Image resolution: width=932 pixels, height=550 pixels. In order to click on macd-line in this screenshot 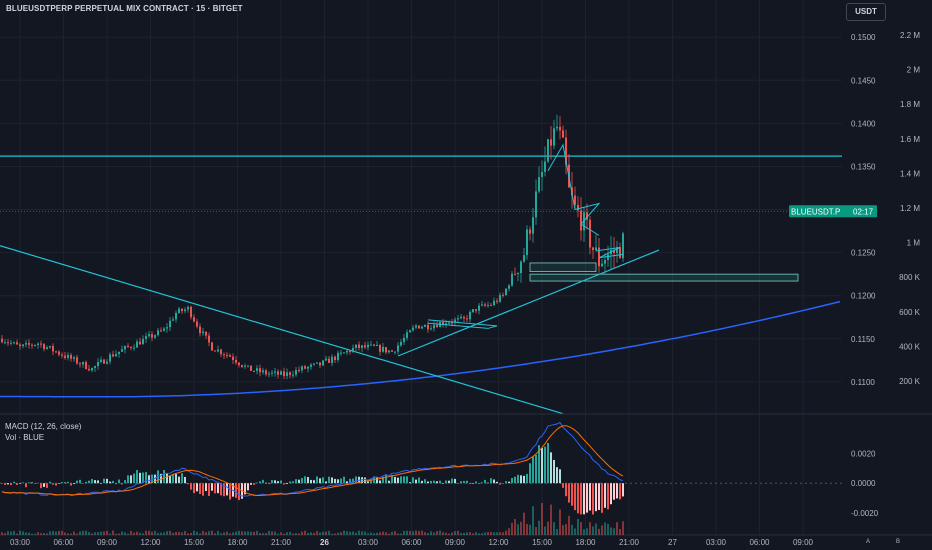, I will do `click(312, 459)`.